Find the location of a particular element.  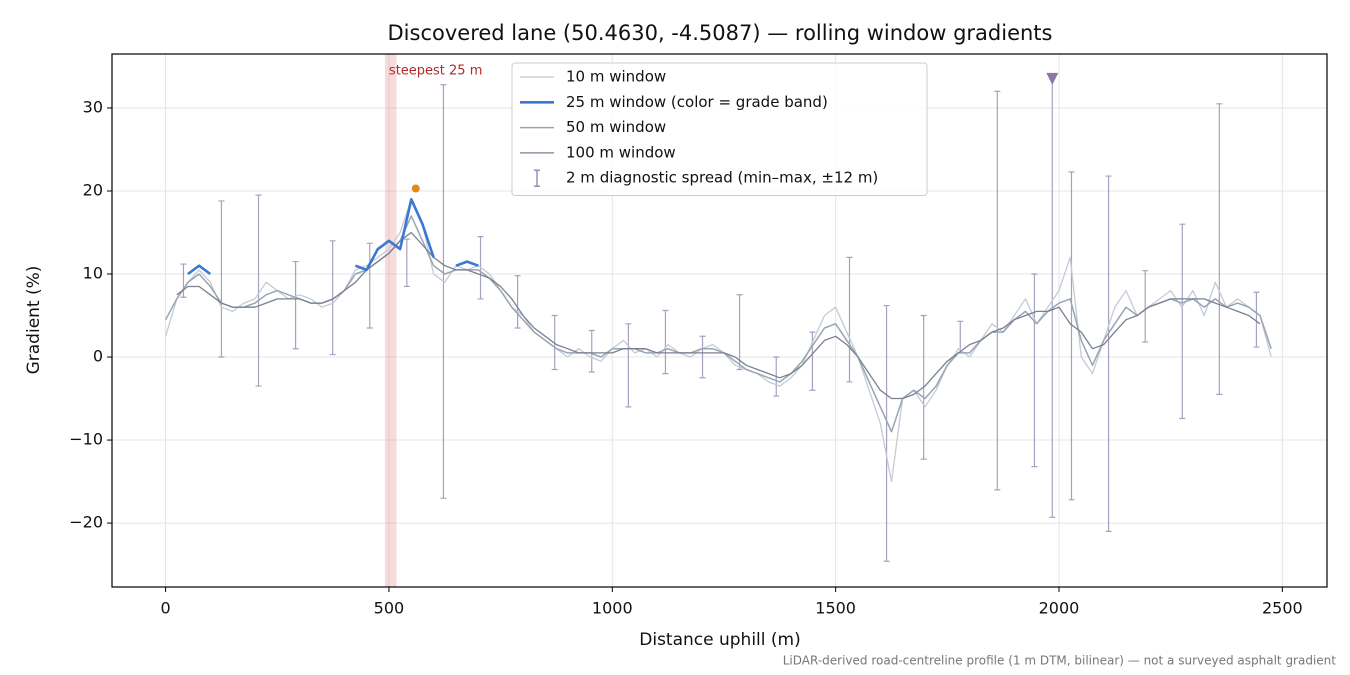

y-tick-label: −20 is located at coordinates (86, 522).